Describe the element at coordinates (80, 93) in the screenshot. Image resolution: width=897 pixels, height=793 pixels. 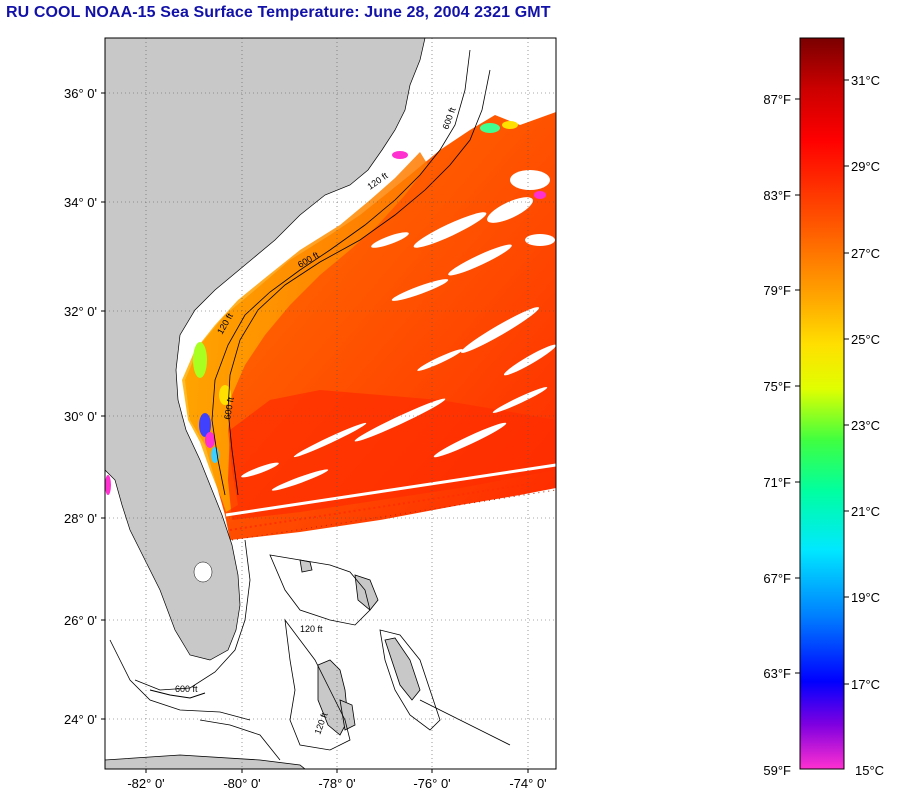
I see `lat-label: 36° 0'` at that location.